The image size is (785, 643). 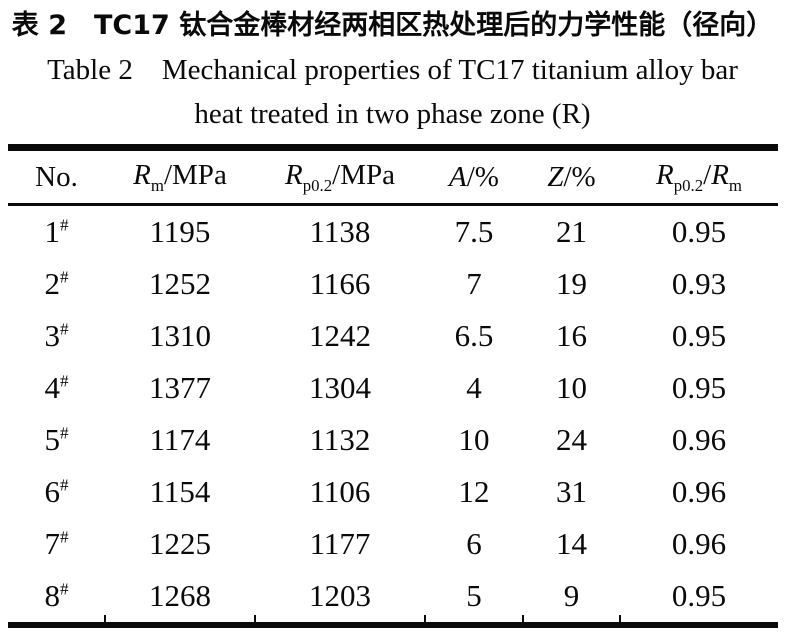 What do you see at coordinates (571, 491) in the screenshot?
I see `cell-z: 31` at bounding box center [571, 491].